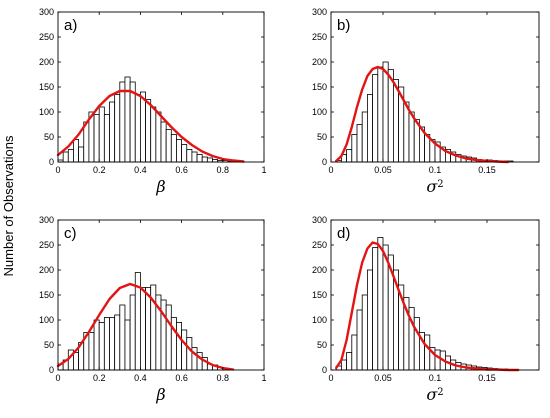 This screenshot has width=550, height=418. I want to click on panel-label: d), so click(343, 233).